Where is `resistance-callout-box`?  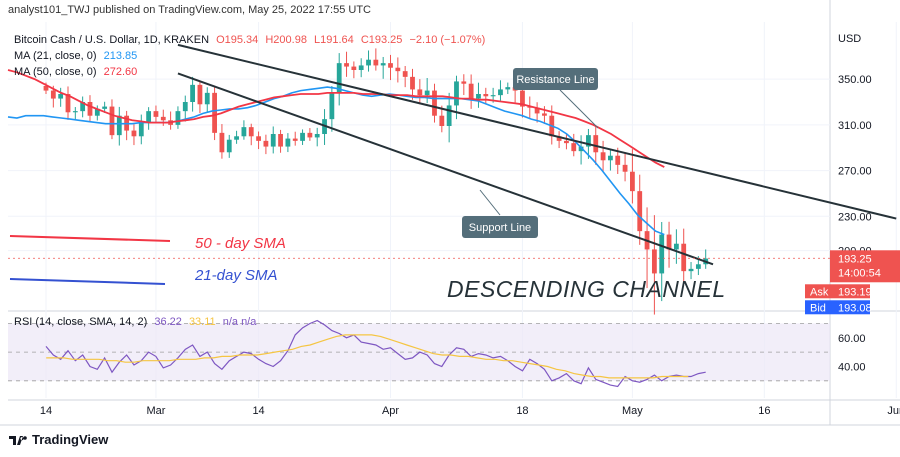 resistance-callout-box is located at coordinates (555, 79).